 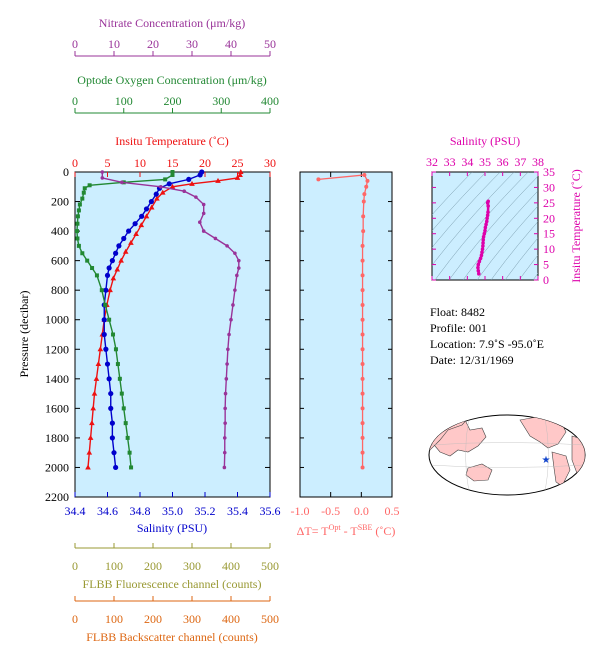 What do you see at coordinates (335, 527) in the screenshot?
I see `delta-label-sup-opt: Opt` at bounding box center [335, 527].